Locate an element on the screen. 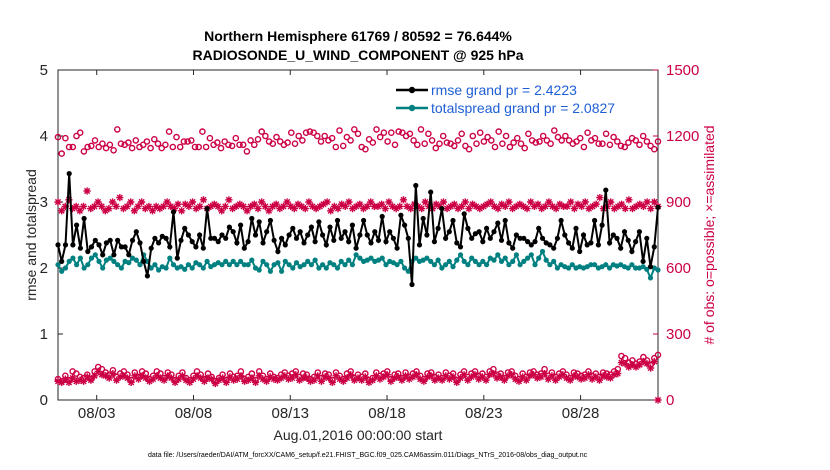 The width and height of the screenshot is (830, 470). y-right-tick-label: 1200 is located at coordinates (682, 136).